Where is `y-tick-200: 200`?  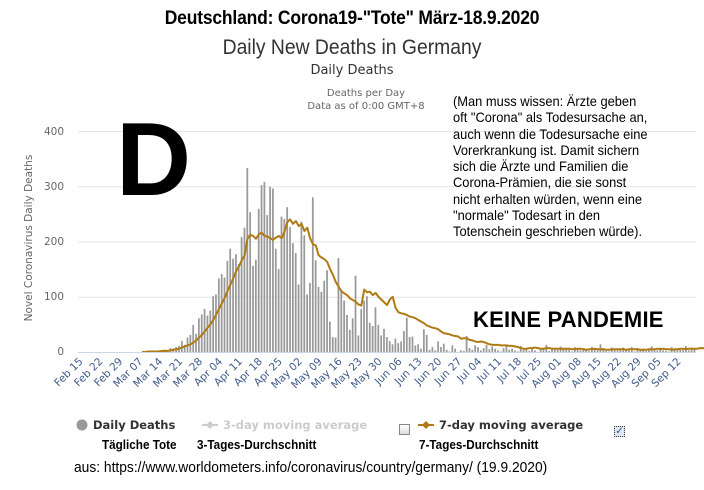
y-tick-200: 200 is located at coordinates (53, 242).